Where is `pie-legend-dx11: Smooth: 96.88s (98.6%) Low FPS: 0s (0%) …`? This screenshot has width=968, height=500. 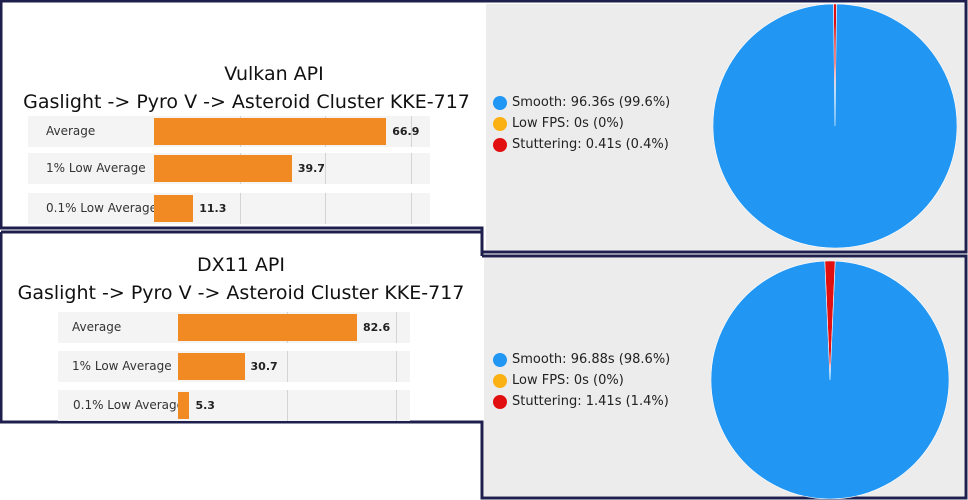 pie-legend-dx11: Smooth: 96.88s (98.6%) Low FPS: 0s (0%) … is located at coordinates (581, 380).